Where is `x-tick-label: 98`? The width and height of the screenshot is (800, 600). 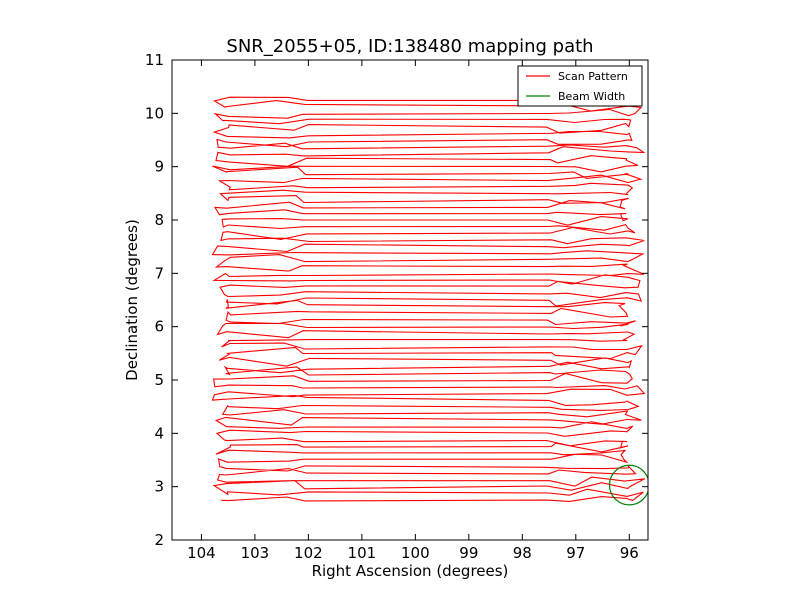
x-tick-label: 98 is located at coordinates (522, 553).